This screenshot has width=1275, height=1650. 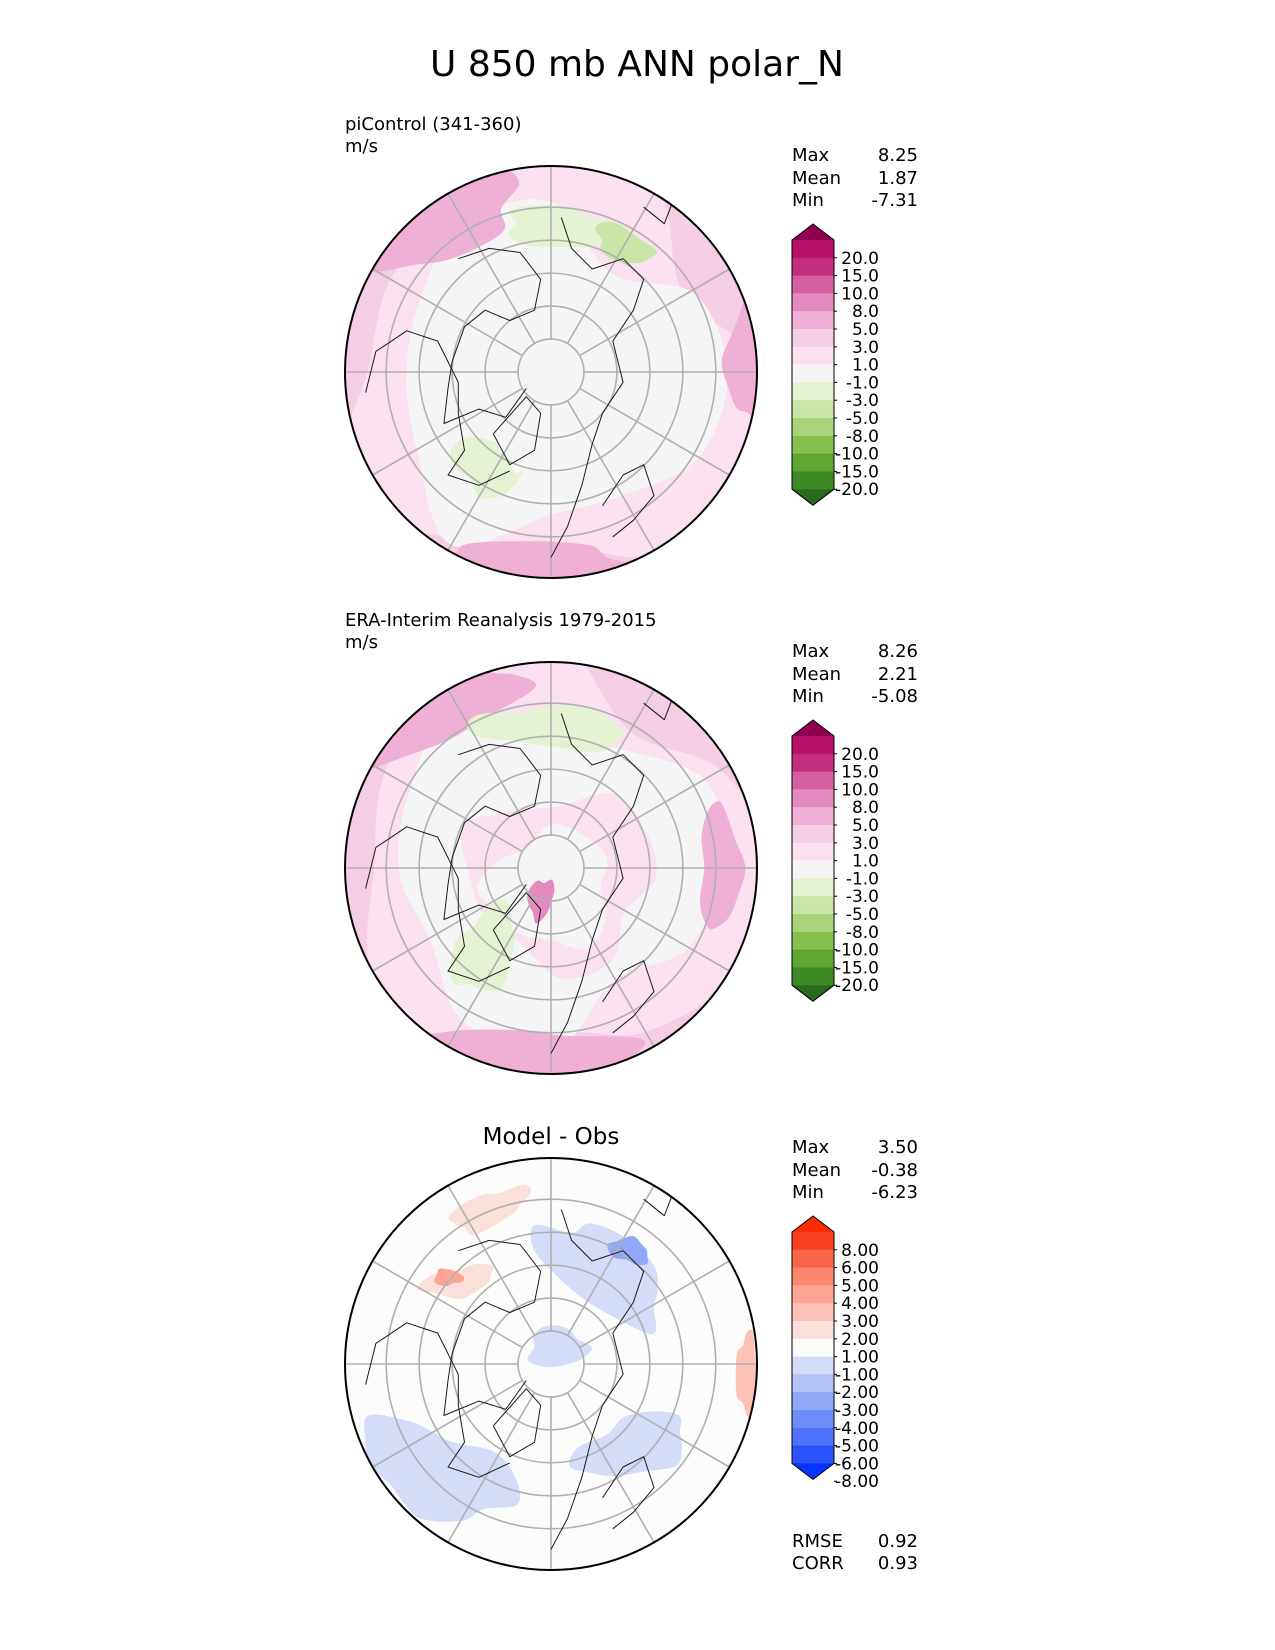 What do you see at coordinates (808, 200) in the screenshot?
I see `stat-min-label: Min` at bounding box center [808, 200].